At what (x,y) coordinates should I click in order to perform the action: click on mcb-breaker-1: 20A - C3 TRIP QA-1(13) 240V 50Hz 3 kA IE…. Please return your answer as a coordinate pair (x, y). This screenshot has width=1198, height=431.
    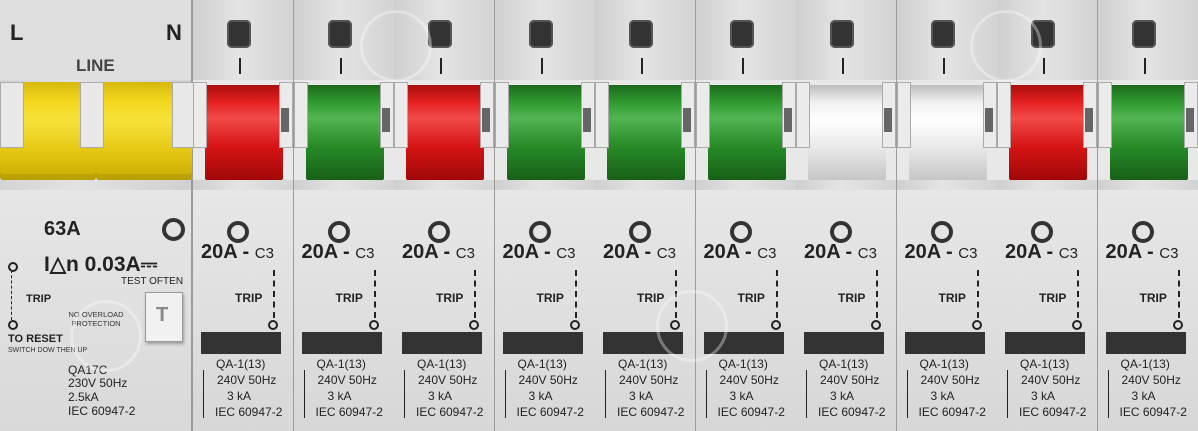
    Looking at the image, I should click on (243, 215).